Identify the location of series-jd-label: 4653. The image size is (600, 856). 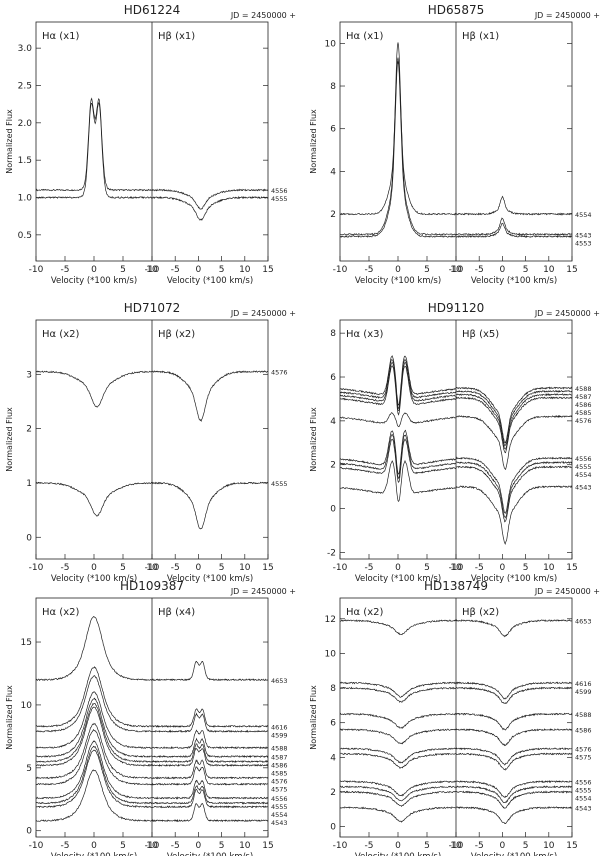
(583, 622).